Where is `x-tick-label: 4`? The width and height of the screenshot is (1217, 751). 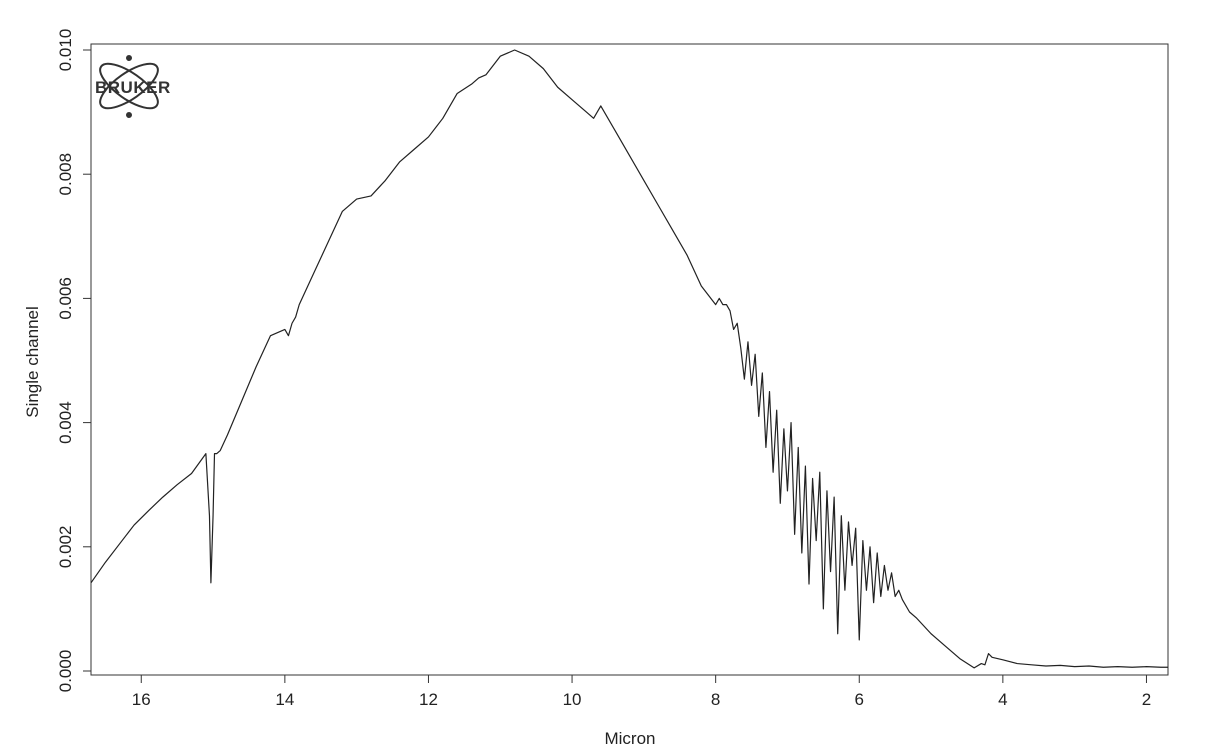 x-tick-label: 4 is located at coordinates (1002, 699).